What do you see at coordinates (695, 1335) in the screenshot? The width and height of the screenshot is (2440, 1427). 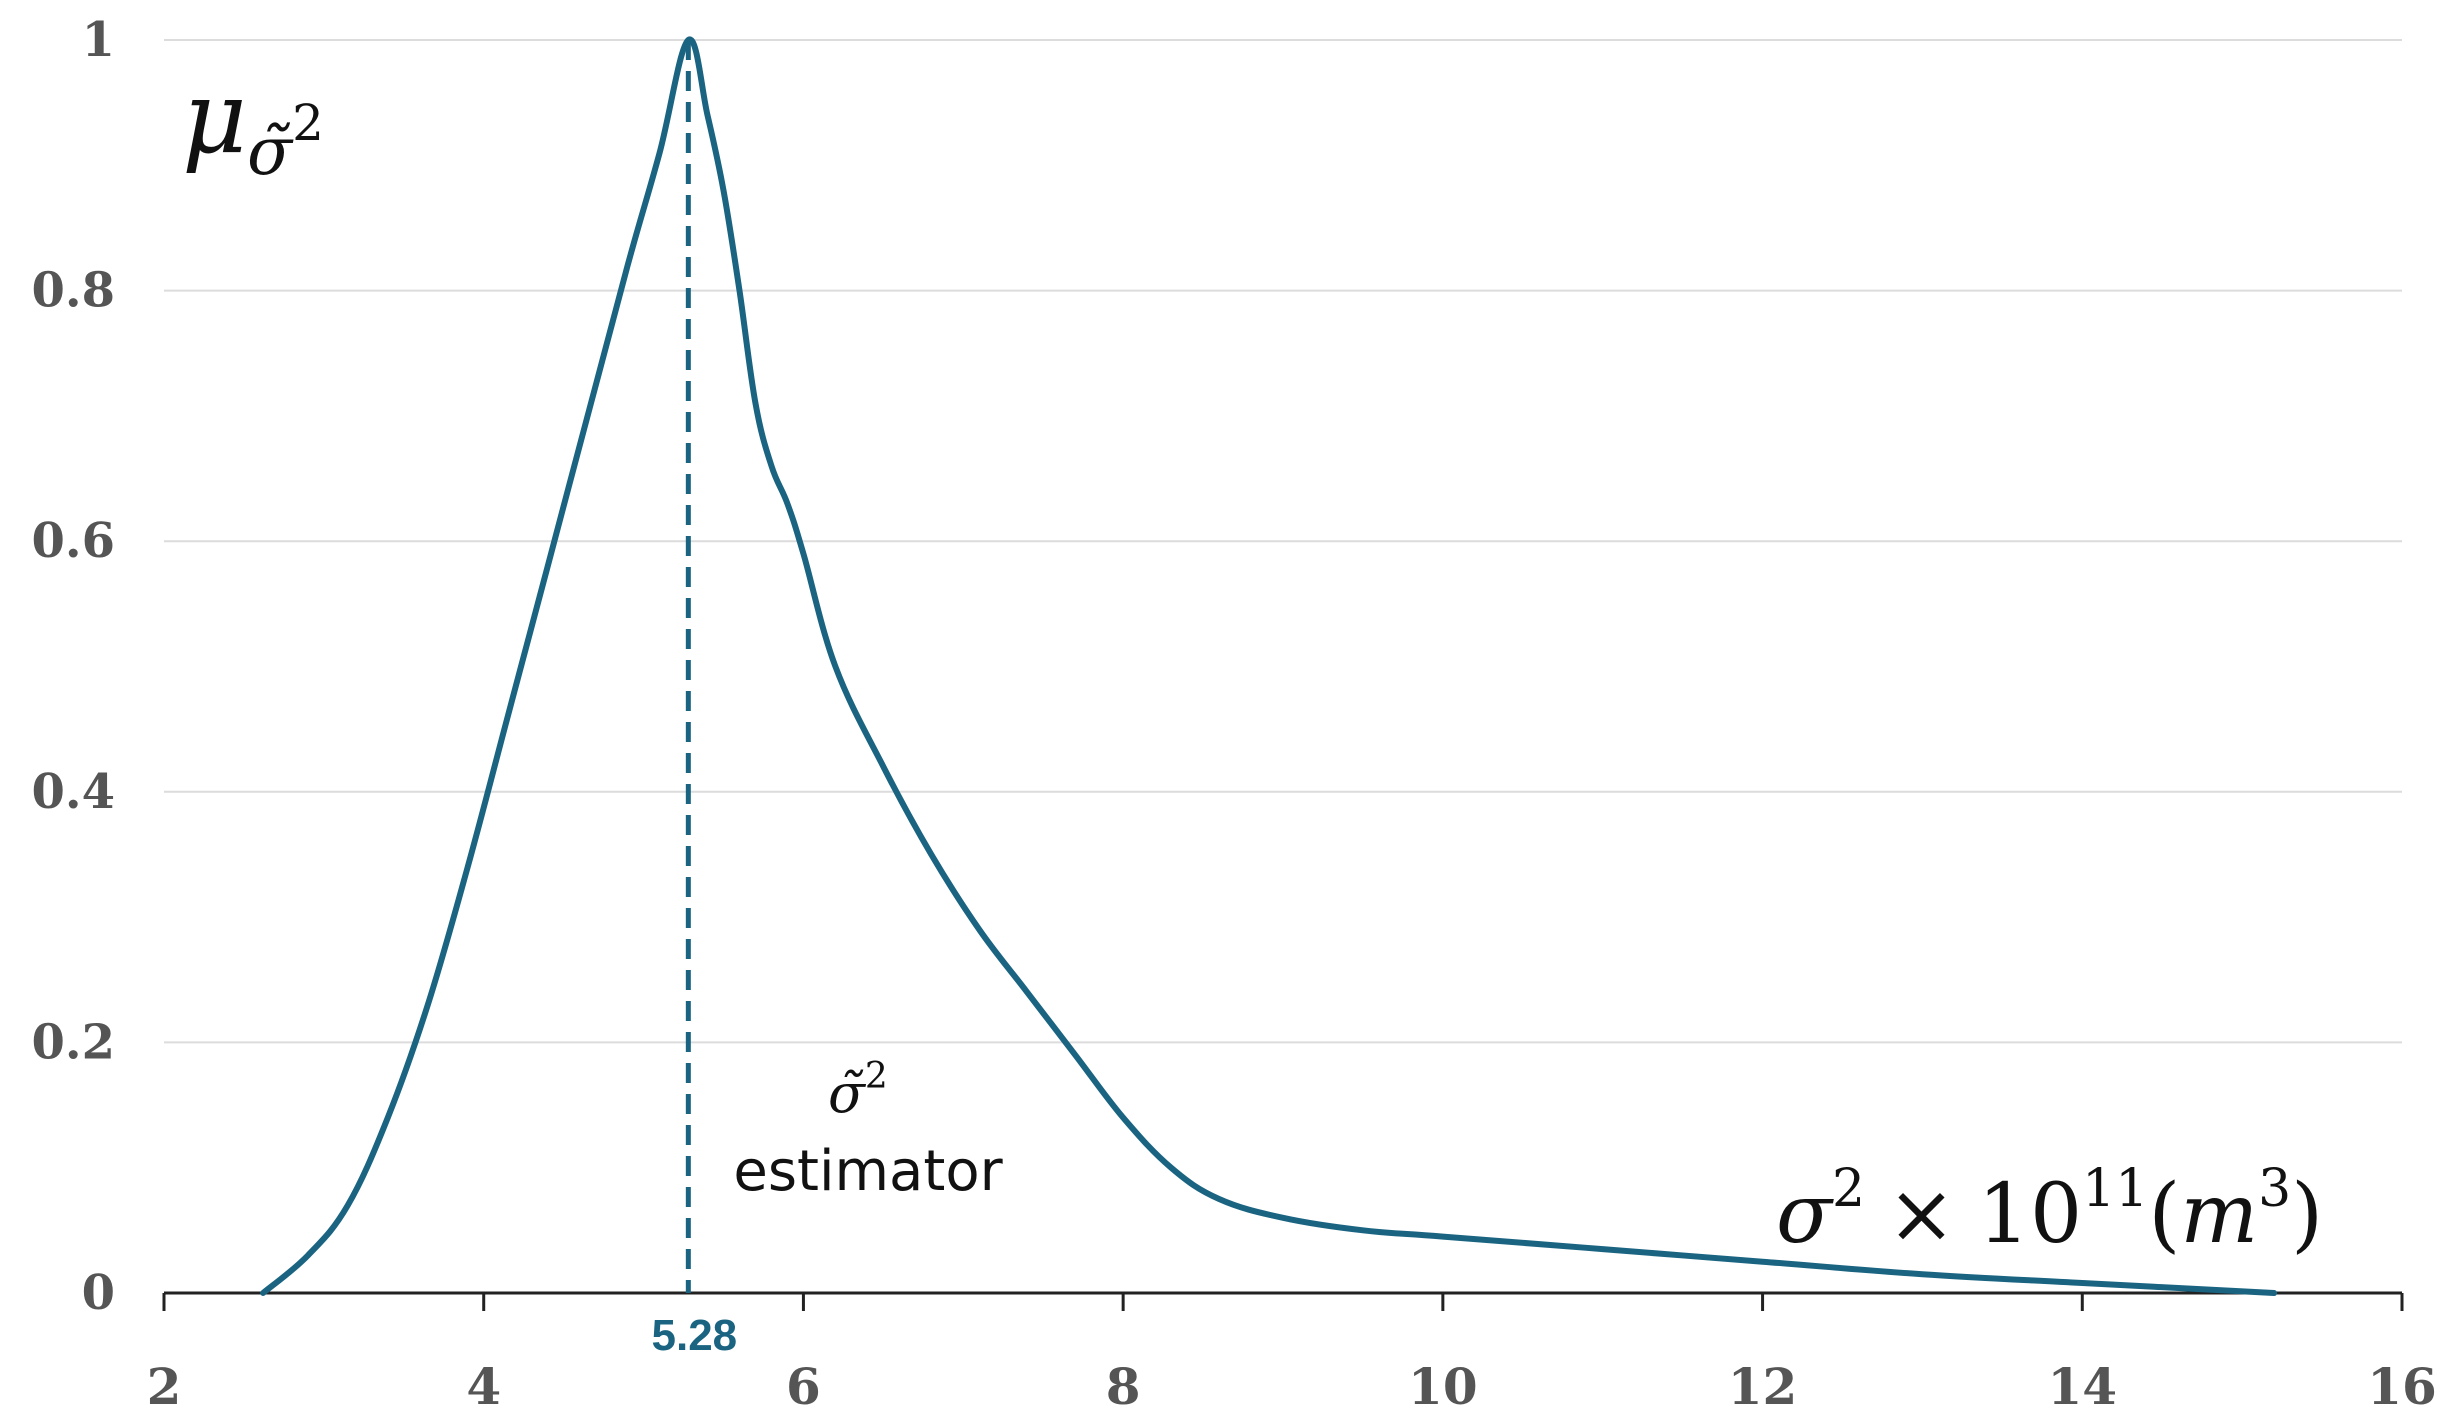 I see `marker-value-label: 5.28` at bounding box center [695, 1335].